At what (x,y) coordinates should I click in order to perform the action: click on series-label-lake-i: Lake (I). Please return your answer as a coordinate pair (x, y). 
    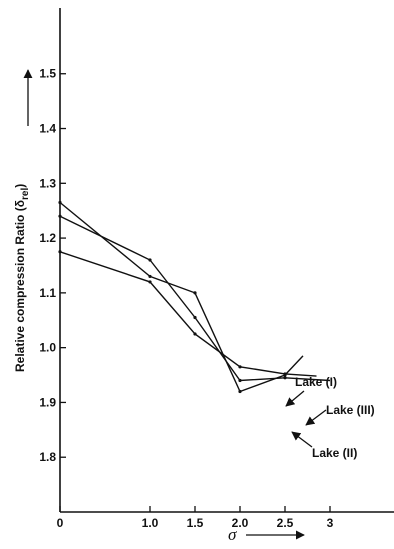
    Looking at the image, I should click on (316, 382).